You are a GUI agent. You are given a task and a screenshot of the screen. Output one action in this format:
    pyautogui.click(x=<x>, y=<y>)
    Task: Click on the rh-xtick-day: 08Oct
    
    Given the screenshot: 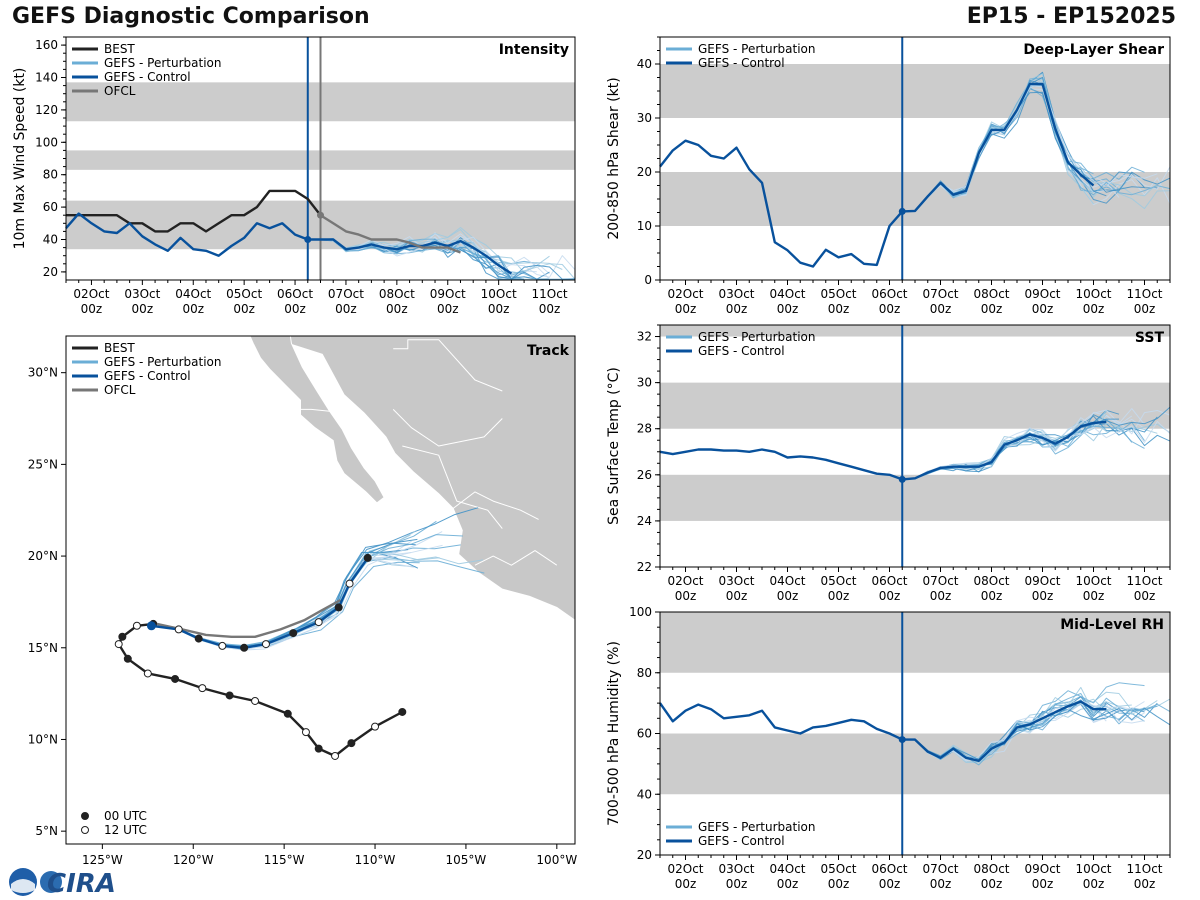 What is the action you would take?
    pyautogui.click(x=991, y=869)
    